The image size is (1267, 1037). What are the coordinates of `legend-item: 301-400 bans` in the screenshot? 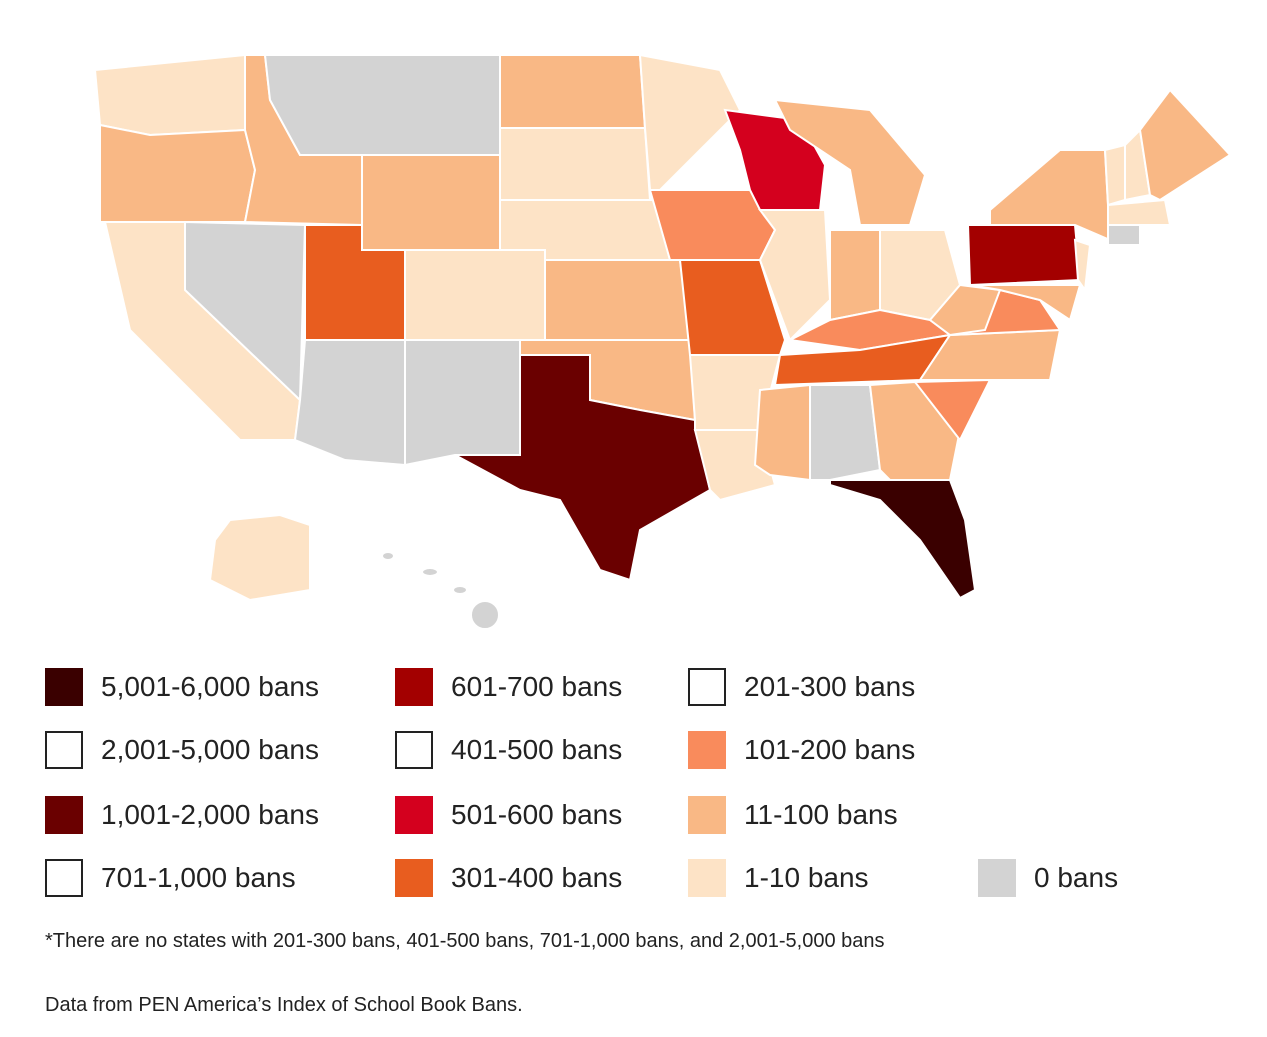 It's located at (508, 878).